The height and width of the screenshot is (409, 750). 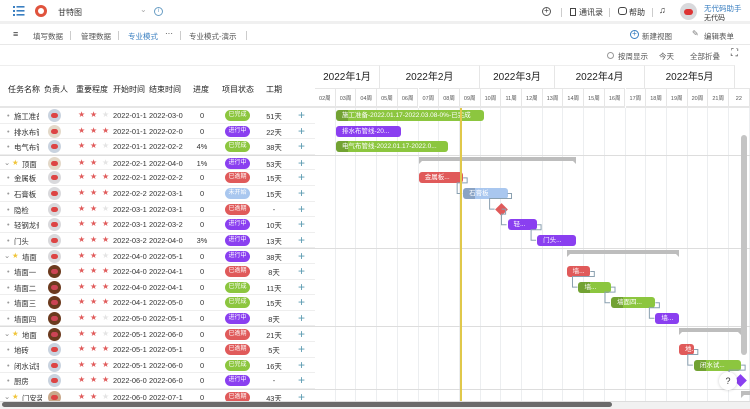 What do you see at coordinates (410, 115) in the screenshot?
I see `task-bar: 施工准备-2022.01.17-2022.03.08-0%-已完成` at bounding box center [410, 115].